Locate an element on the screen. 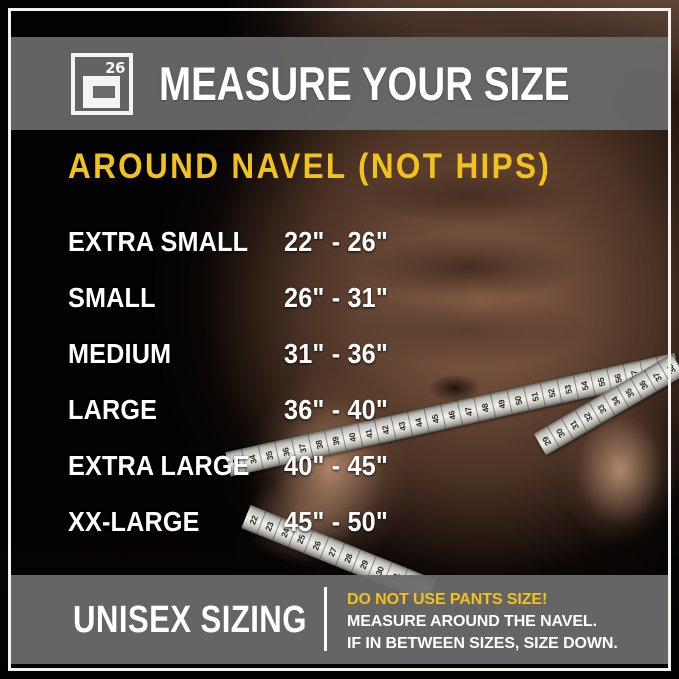 The image size is (679, 679). size-range-value: 40" - 45" is located at coordinates (336, 465).